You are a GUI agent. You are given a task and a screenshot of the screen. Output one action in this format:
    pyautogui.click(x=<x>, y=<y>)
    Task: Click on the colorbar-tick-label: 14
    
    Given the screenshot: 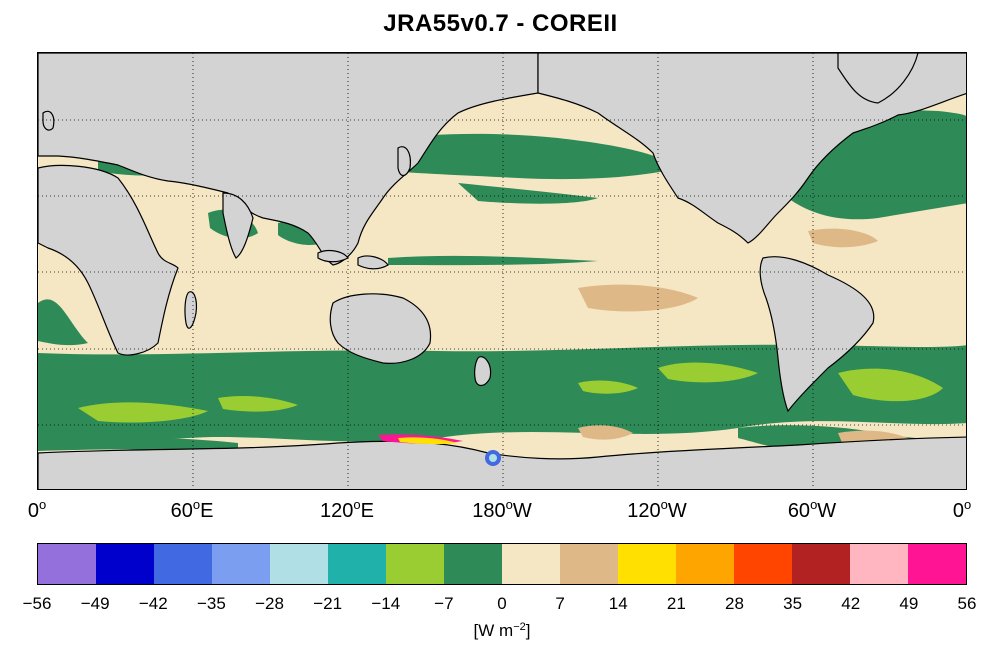 What is the action you would take?
    pyautogui.click(x=618, y=603)
    